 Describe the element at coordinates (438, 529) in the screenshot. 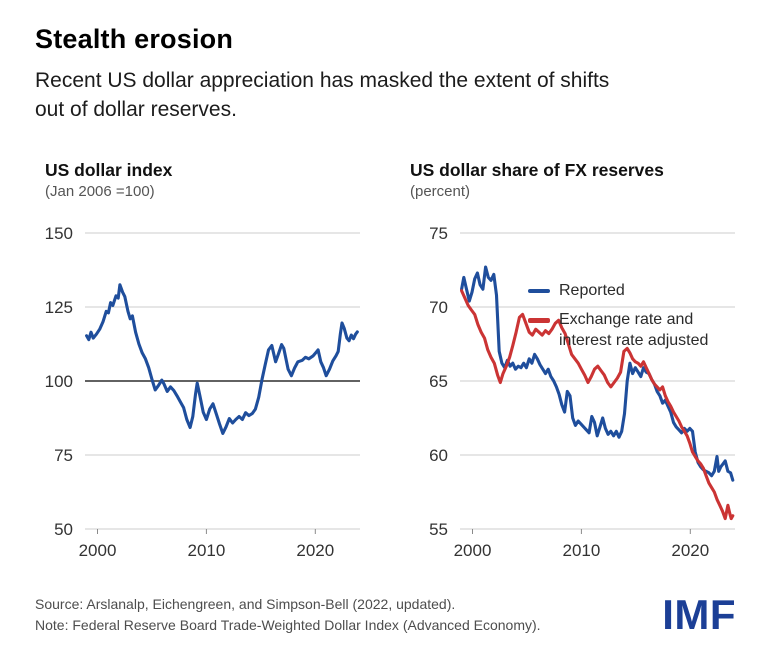

I see `svg-text: 55` at that location.